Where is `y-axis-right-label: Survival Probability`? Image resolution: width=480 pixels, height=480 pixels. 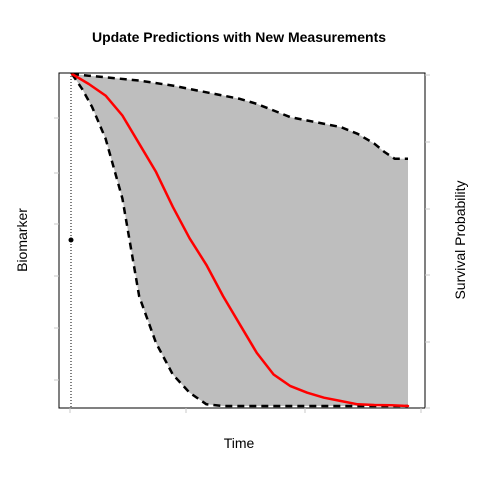 y-axis-right-label: Survival Probability is located at coordinates (460, 239).